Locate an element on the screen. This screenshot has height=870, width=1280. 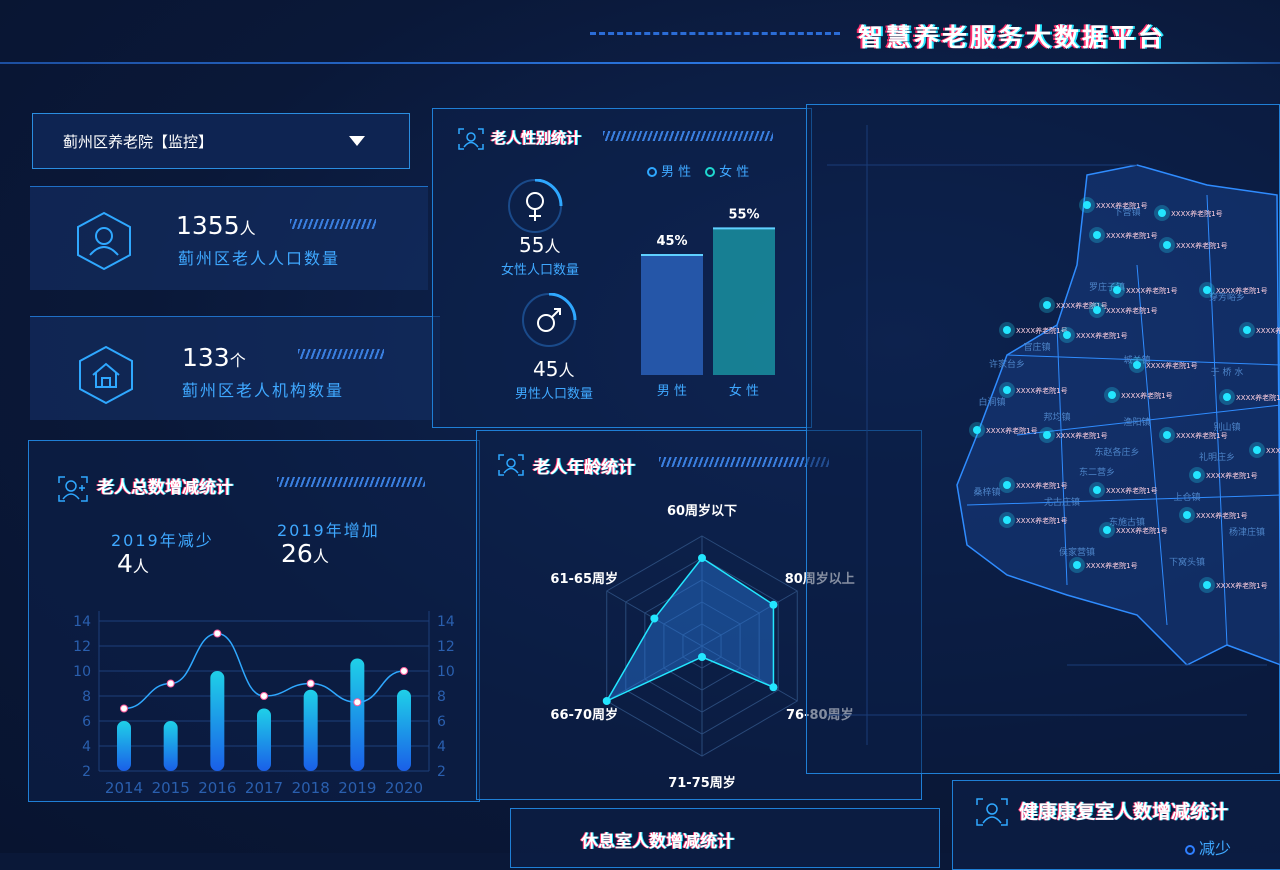
region-label: 别山镇 is located at coordinates (1226, 427).